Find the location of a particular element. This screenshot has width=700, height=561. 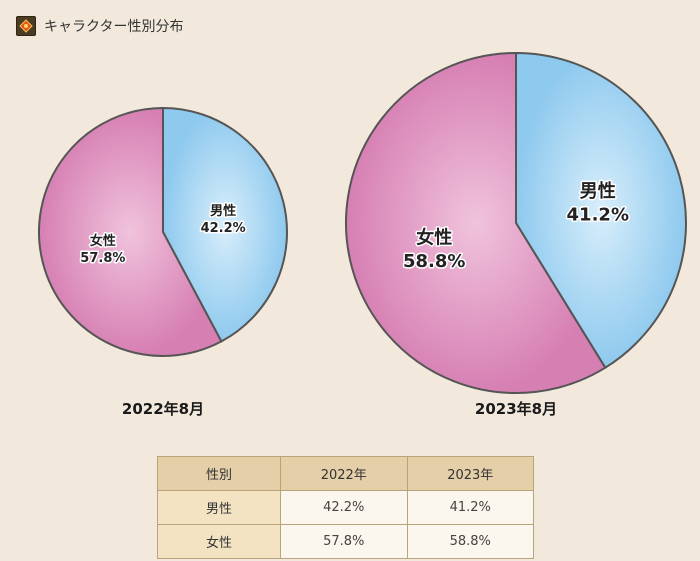

row-label-cell: 女性 is located at coordinates (219, 541).